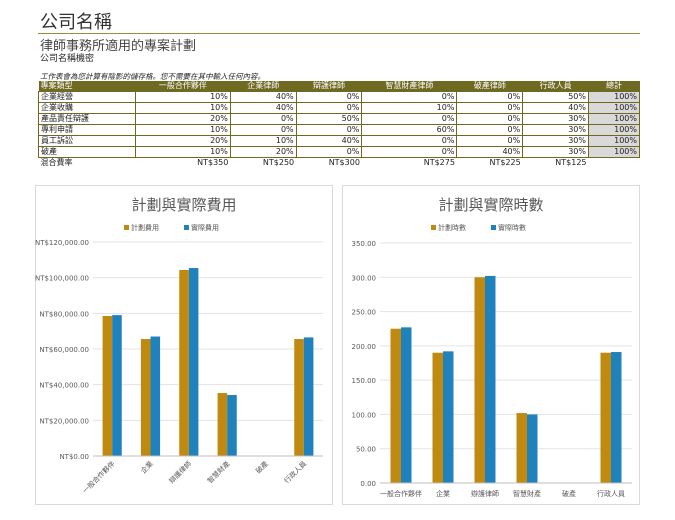 The width and height of the screenshot is (675, 520). What do you see at coordinates (67, 59) in the screenshot?
I see `confidential: 公司名稱機密` at bounding box center [67, 59].